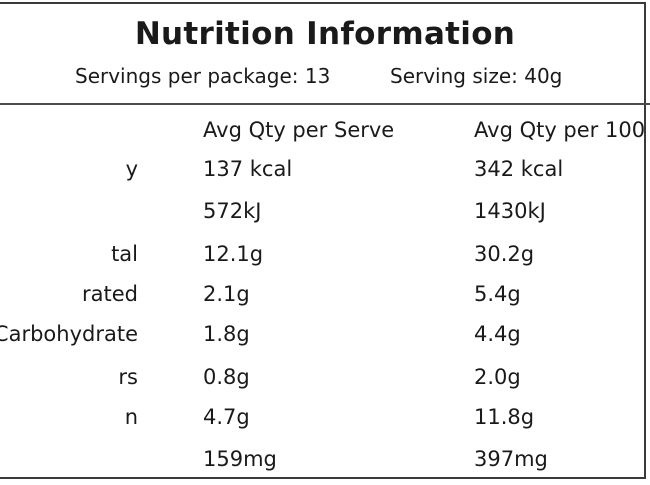  What do you see at coordinates (131, 169) in the screenshot?
I see `row-label: y` at bounding box center [131, 169].